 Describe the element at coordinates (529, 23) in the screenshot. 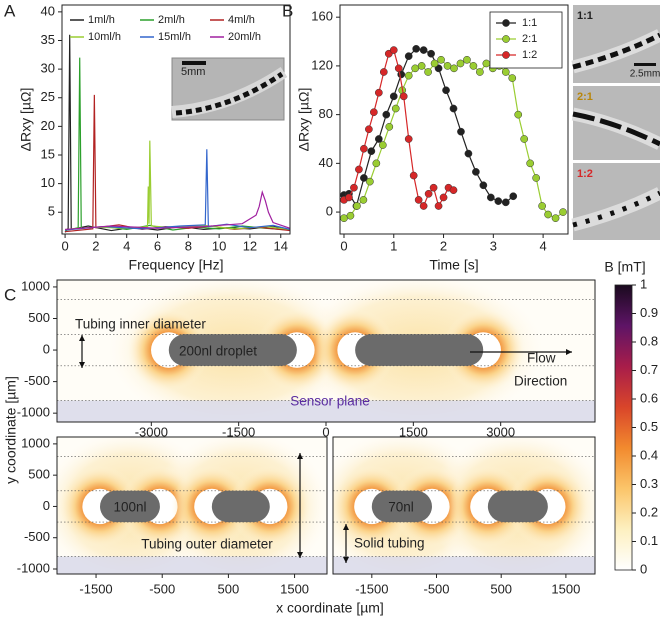

I see `legend-label: 1:1` at that location.